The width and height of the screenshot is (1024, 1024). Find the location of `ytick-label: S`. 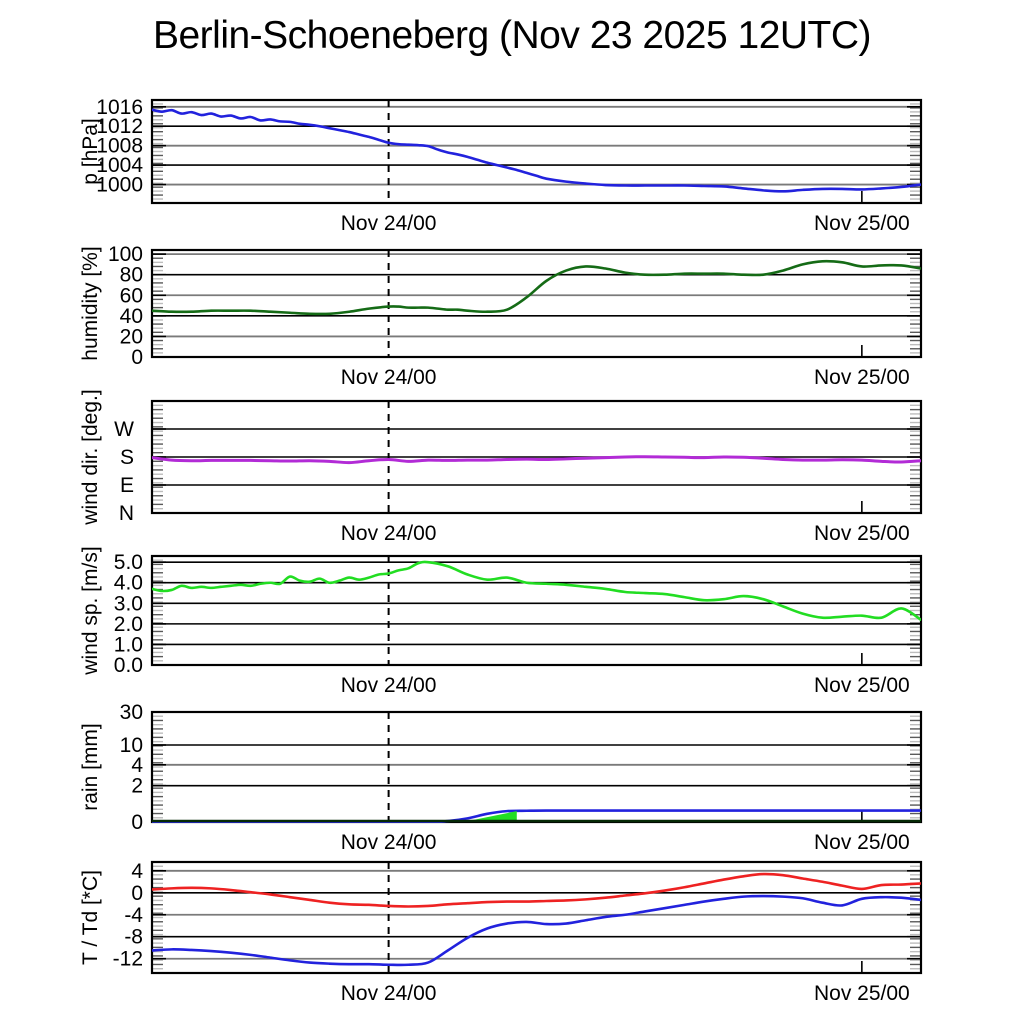

ytick-label: S is located at coordinates (127, 457).